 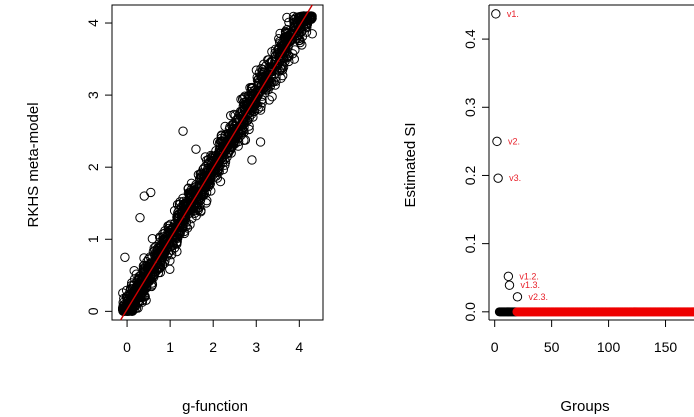 What do you see at coordinates (531, 285) in the screenshot?
I see `point-label: v1.3.` at bounding box center [531, 285].